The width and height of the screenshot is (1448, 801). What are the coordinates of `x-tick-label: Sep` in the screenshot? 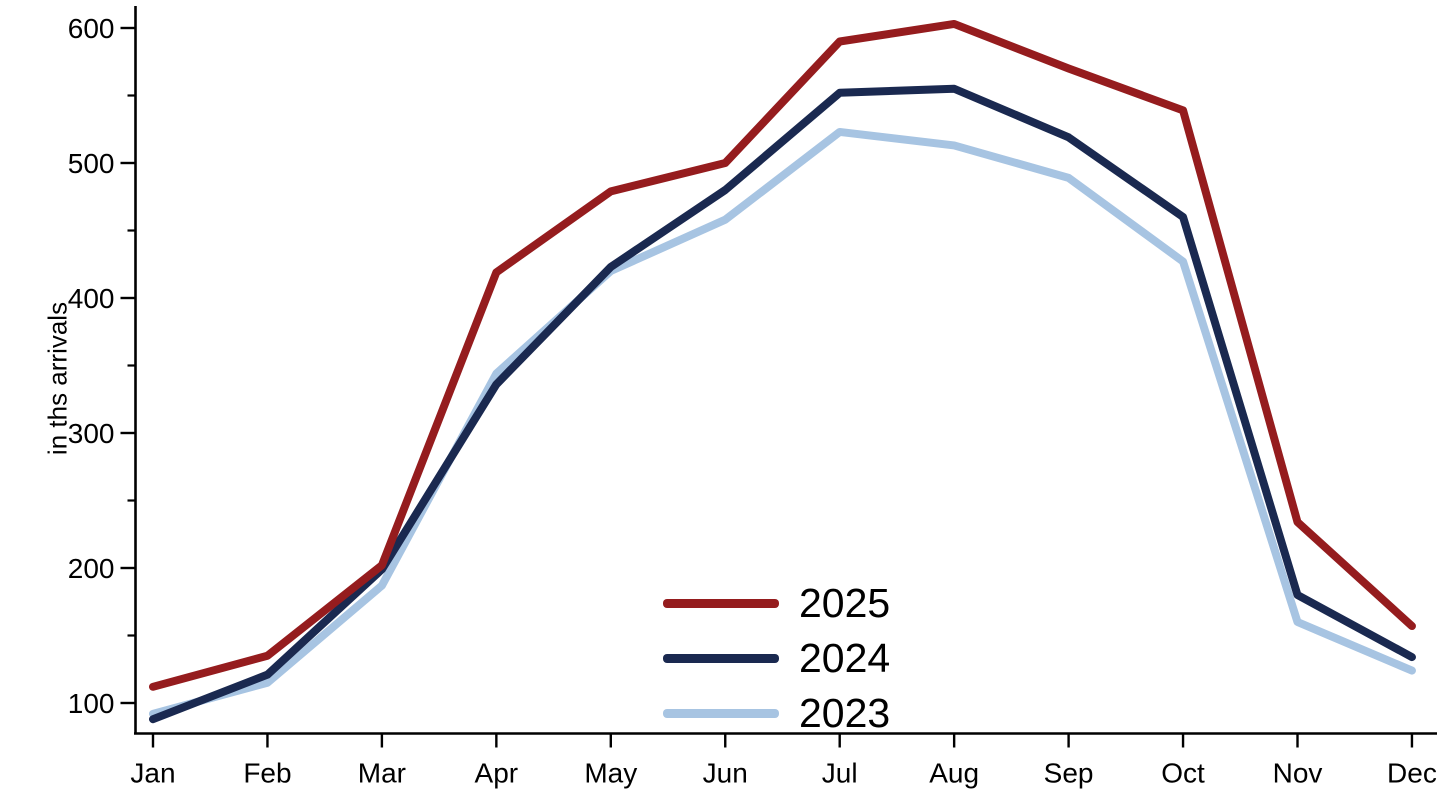 It's located at (1069, 773).